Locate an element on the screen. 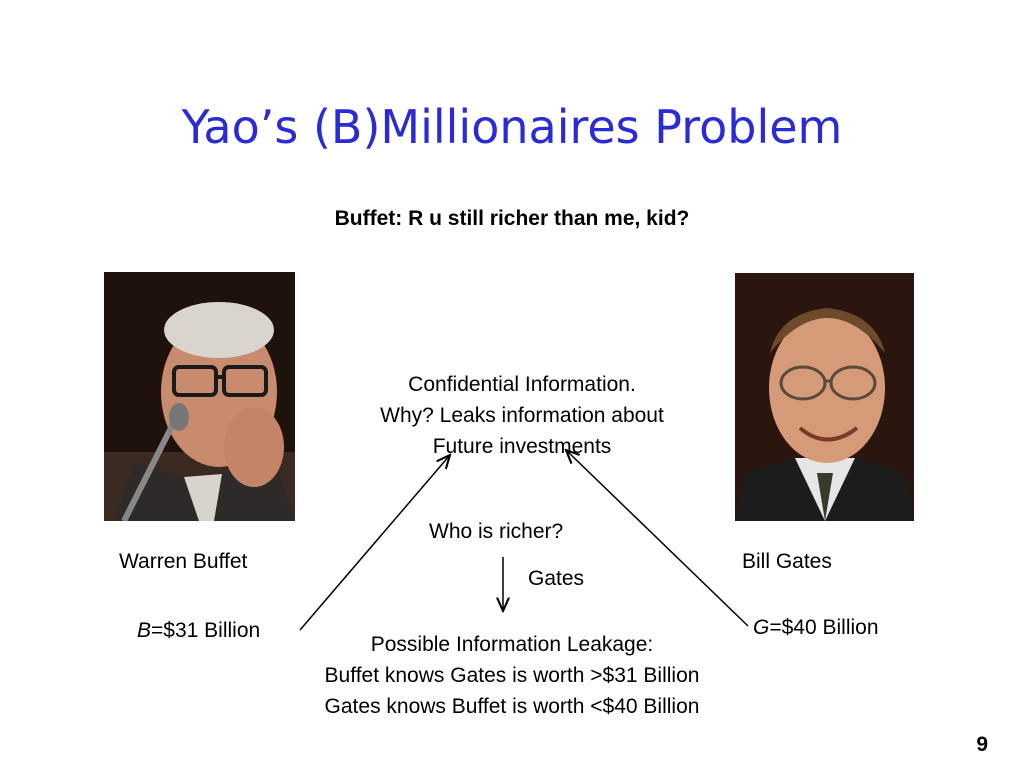  confidential-line-2: Why? Leaks information about is located at coordinates (522, 415).